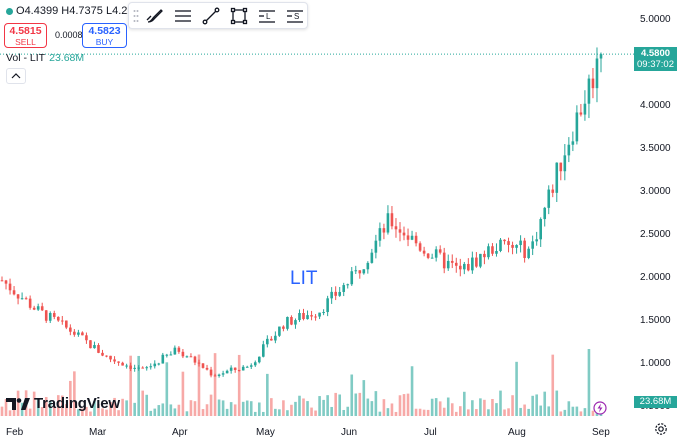 The image size is (679, 441). I want to click on x-tick-label: Sep, so click(601, 432).